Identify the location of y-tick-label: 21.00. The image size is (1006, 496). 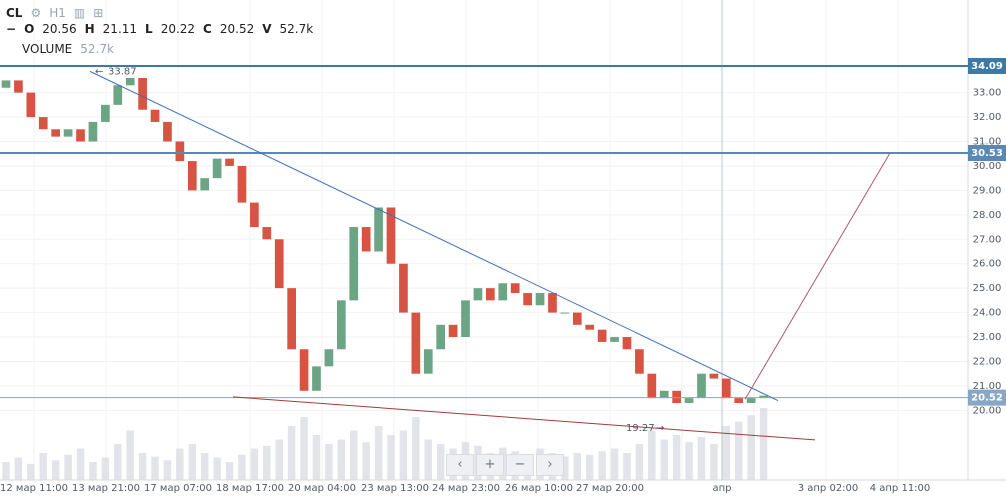
(987, 386).